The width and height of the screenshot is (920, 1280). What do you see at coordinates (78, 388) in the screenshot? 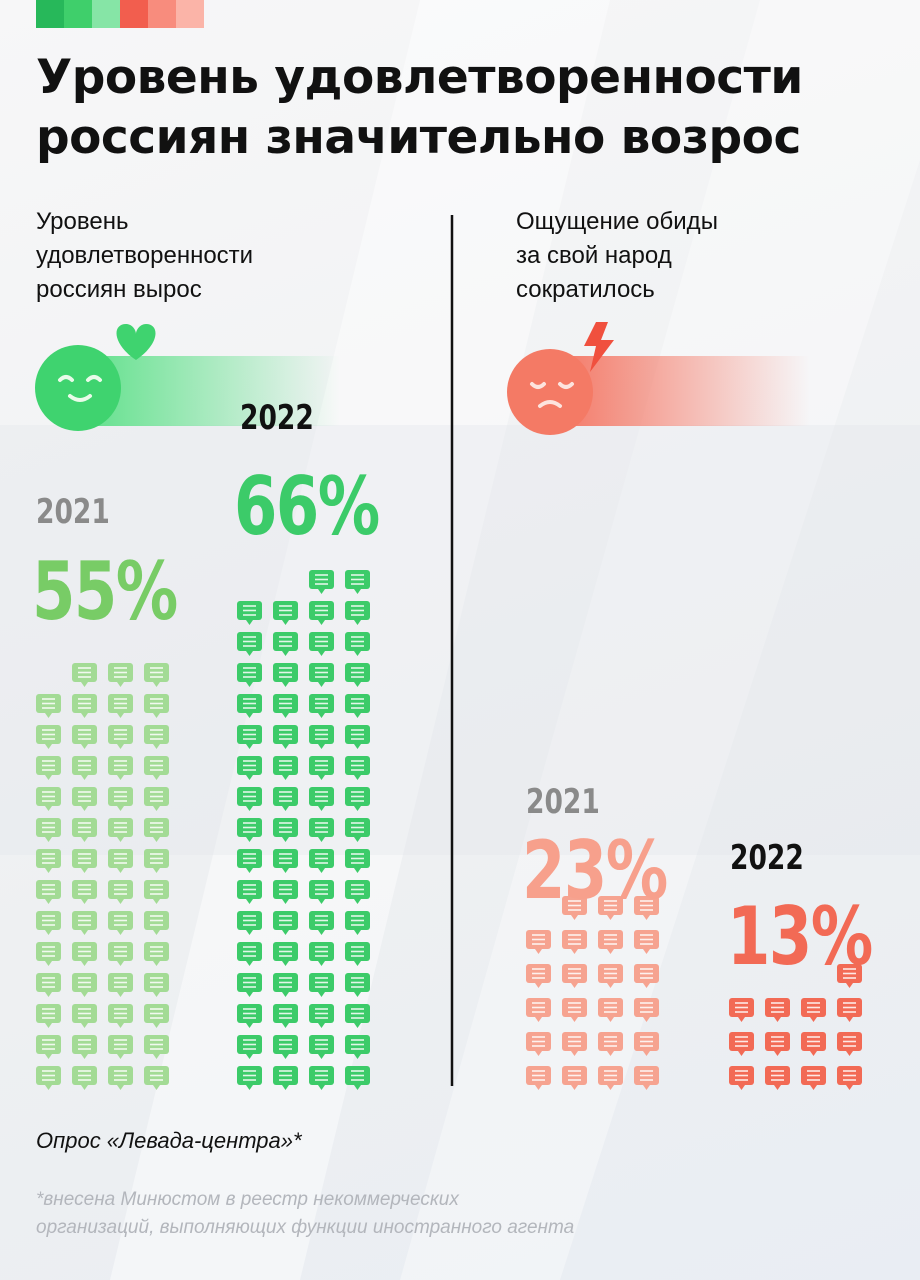
I see `happy-face` at bounding box center [78, 388].